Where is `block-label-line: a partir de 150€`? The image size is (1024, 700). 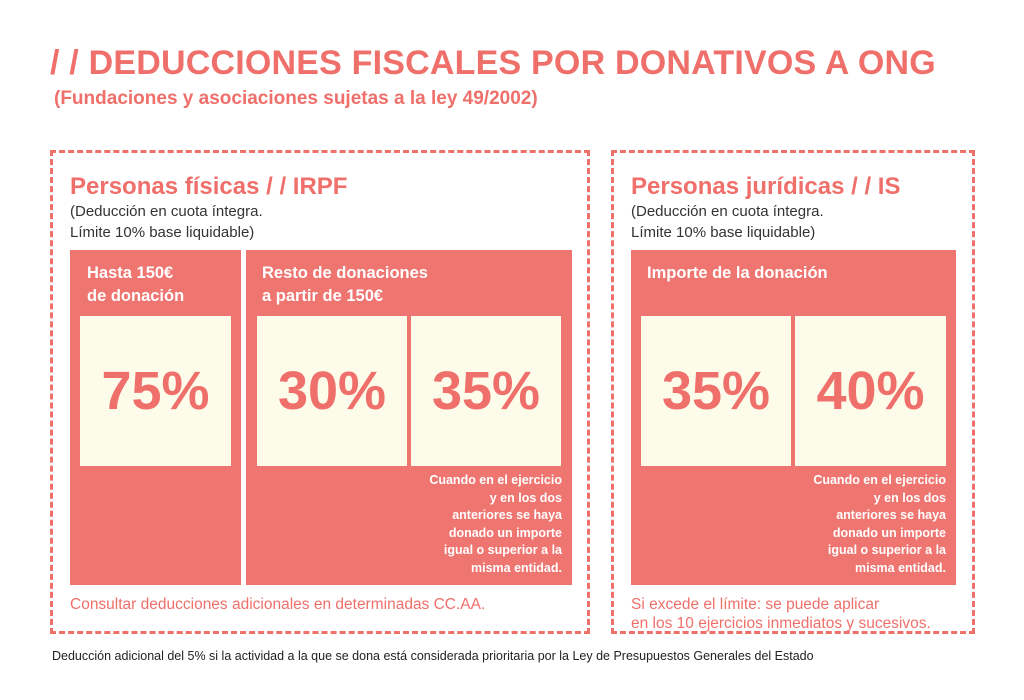
block-label-line: a partir de 150€ is located at coordinates (323, 296).